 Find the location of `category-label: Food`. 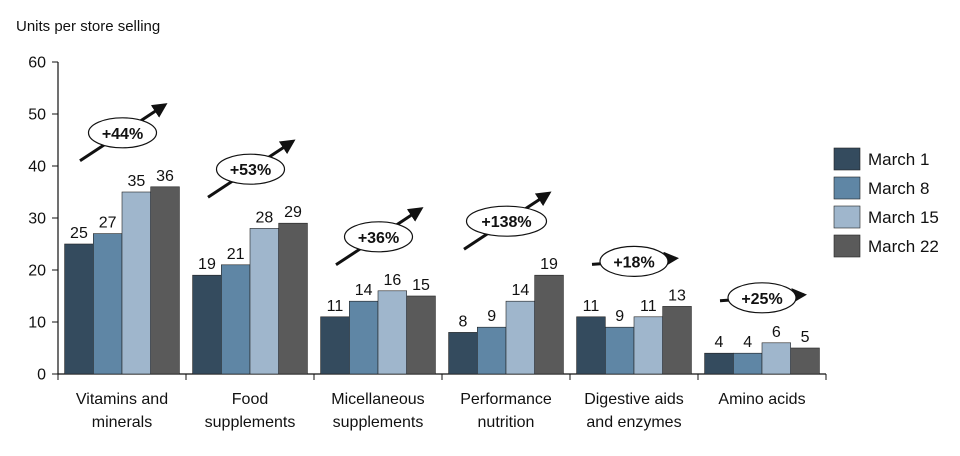

category-label: Food is located at coordinates (250, 399).